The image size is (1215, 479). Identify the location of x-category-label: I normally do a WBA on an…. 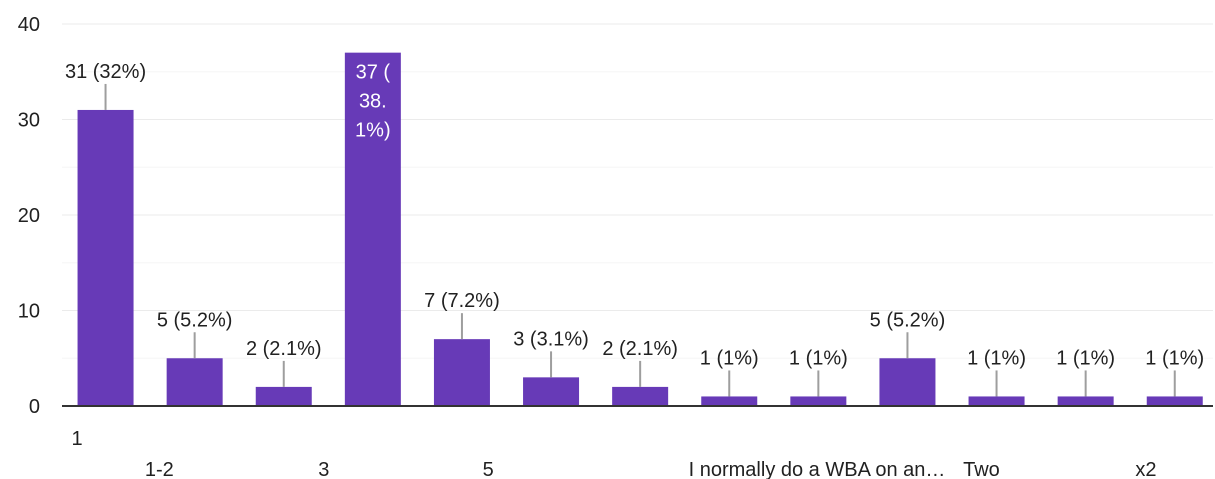
(817, 469).